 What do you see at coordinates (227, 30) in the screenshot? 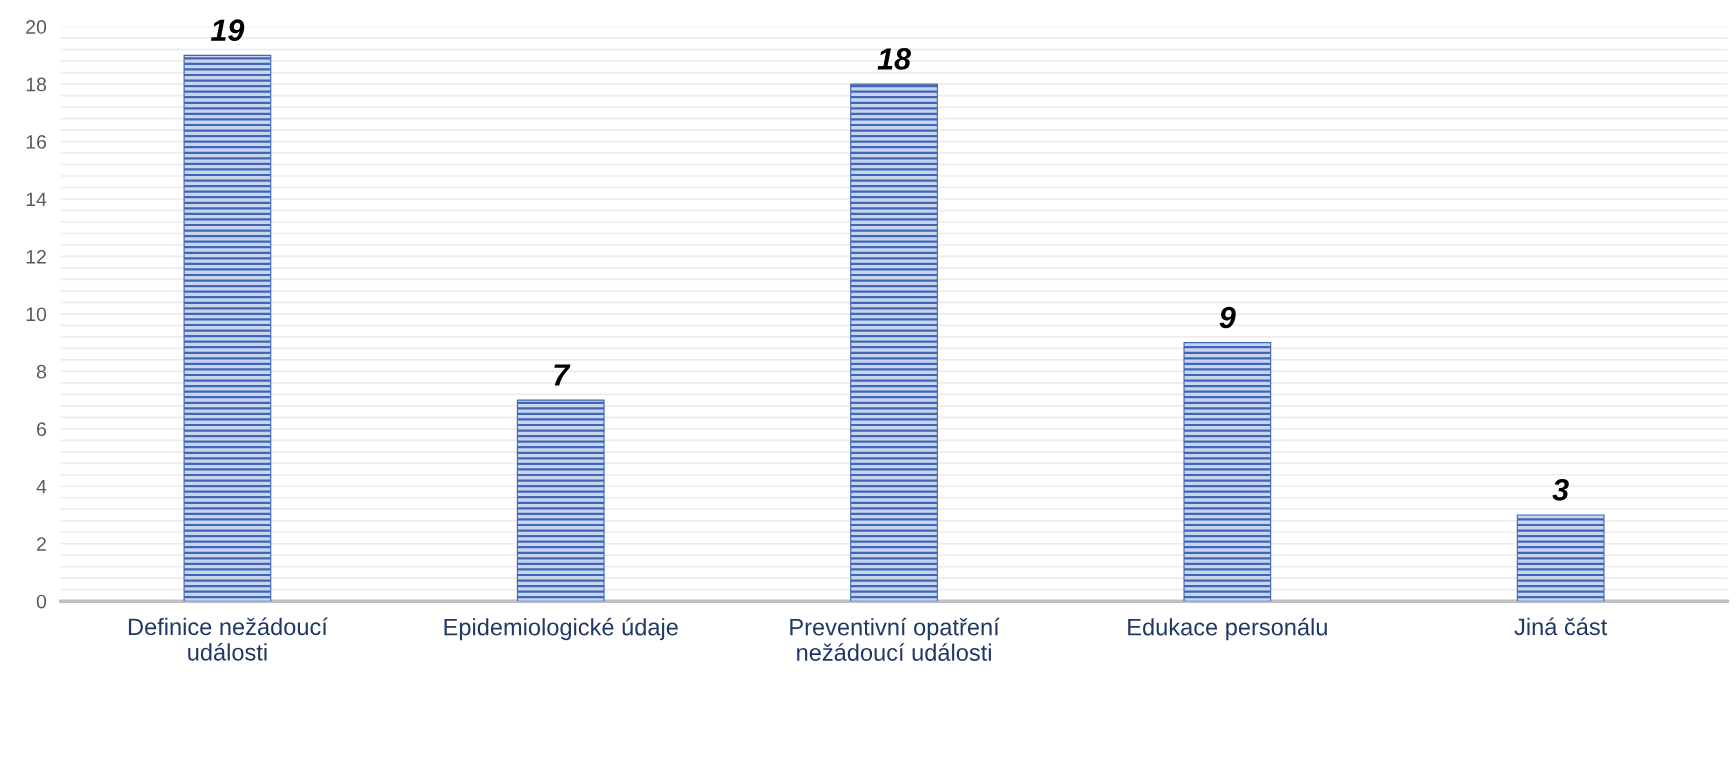
I see `data-label: 19` at bounding box center [227, 30].